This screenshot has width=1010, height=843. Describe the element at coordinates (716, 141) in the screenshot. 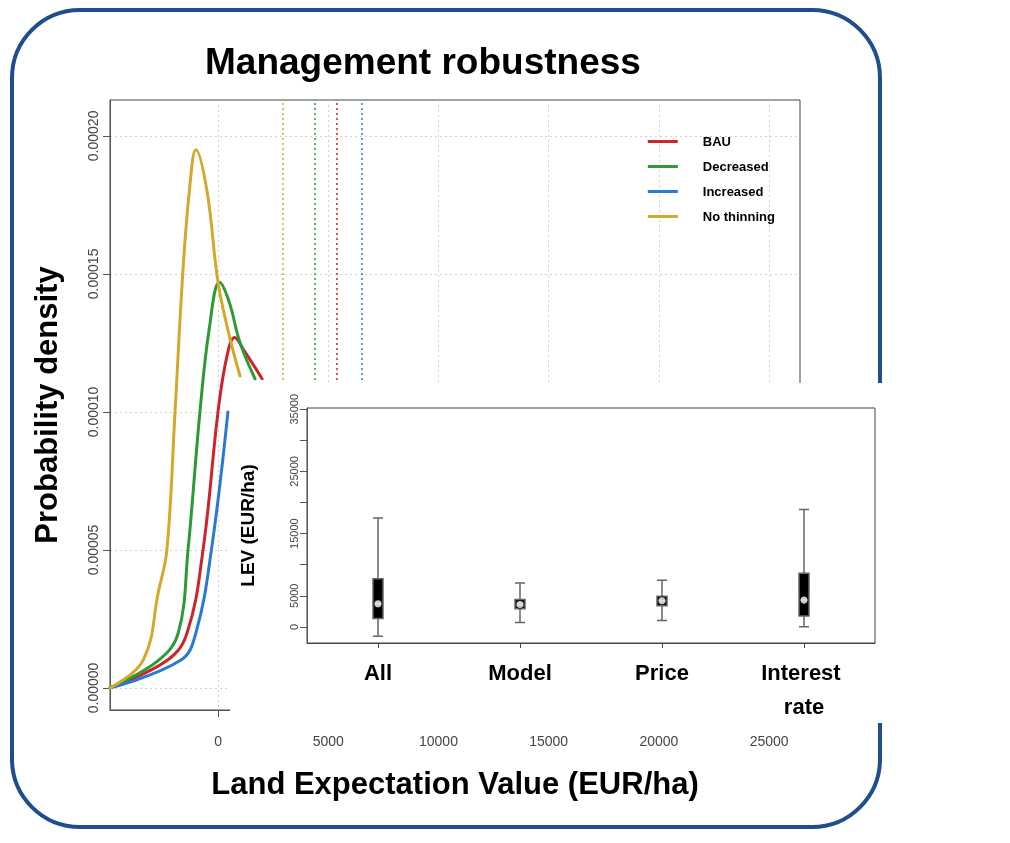

I see `legend-label: BAU` at that location.